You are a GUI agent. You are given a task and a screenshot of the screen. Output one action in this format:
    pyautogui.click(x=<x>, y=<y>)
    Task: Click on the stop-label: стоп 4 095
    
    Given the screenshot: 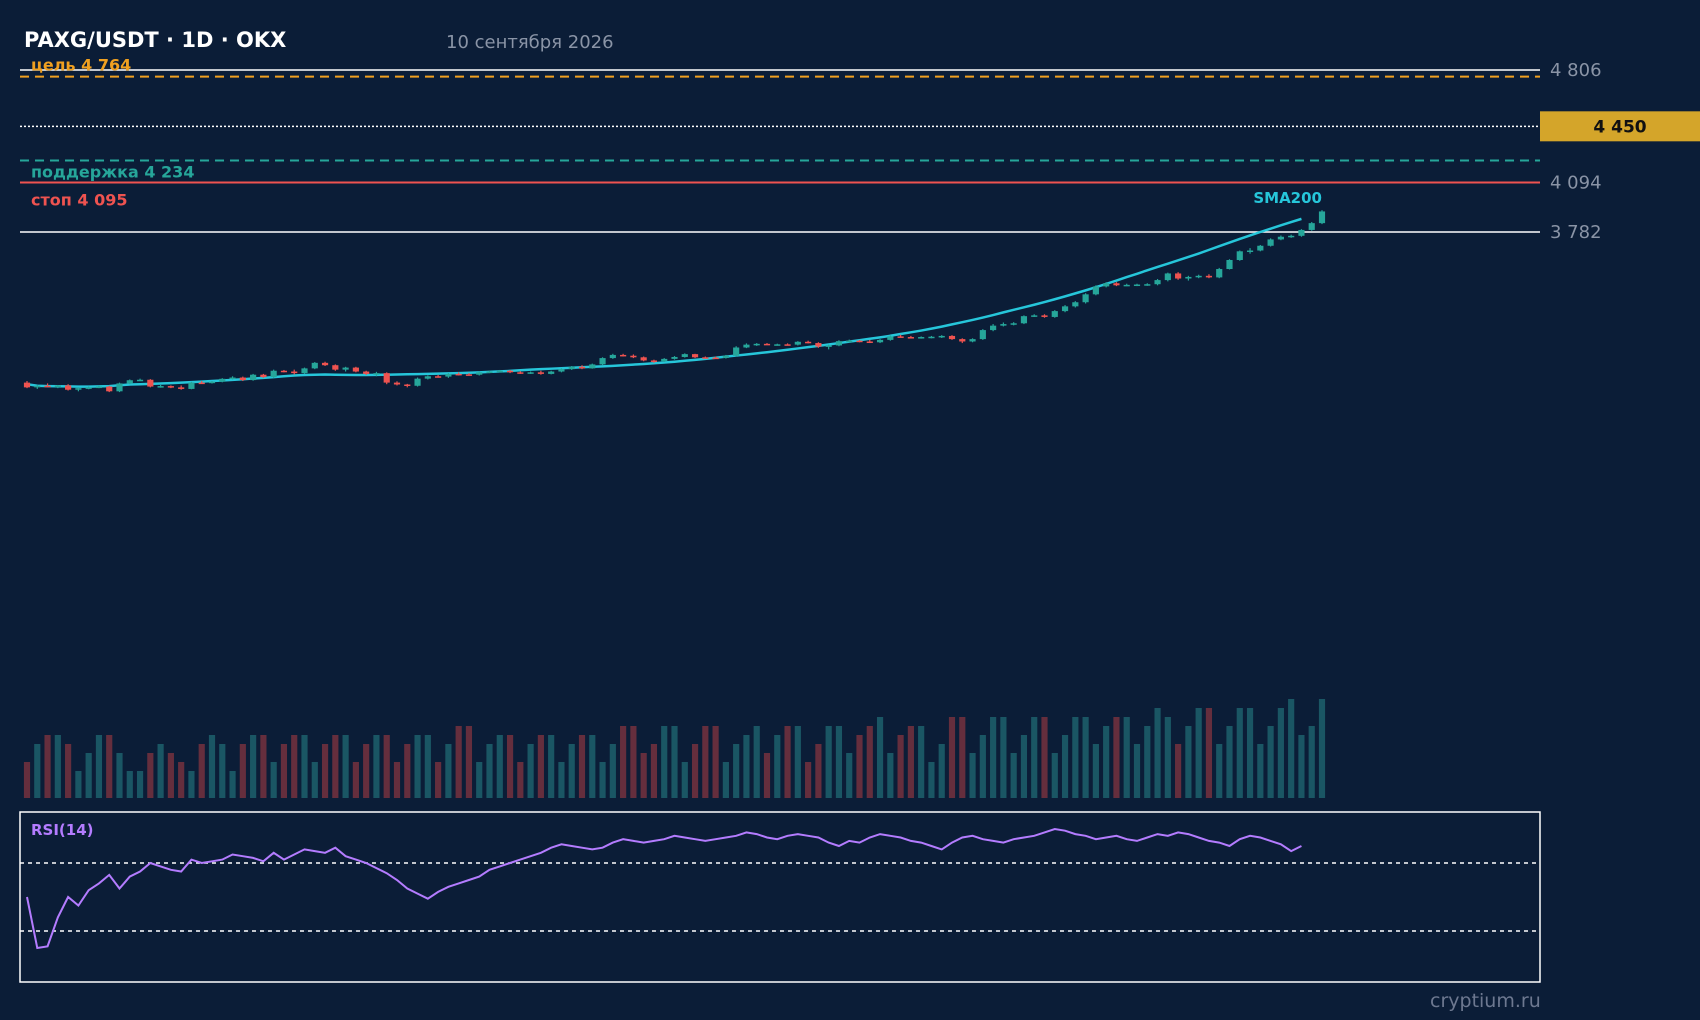 What is the action you would take?
    pyautogui.click(x=79, y=199)
    